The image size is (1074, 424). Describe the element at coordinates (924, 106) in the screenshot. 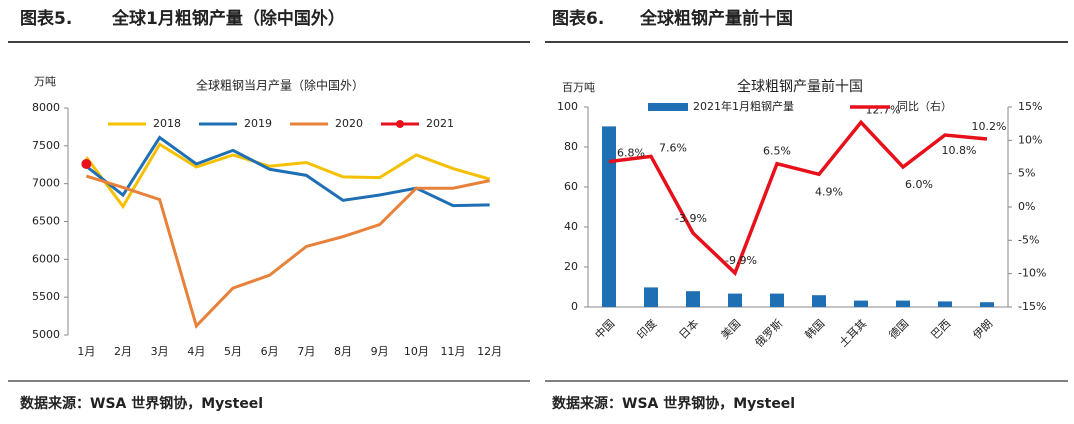

I see `legend-label: 同比（右）` at that location.